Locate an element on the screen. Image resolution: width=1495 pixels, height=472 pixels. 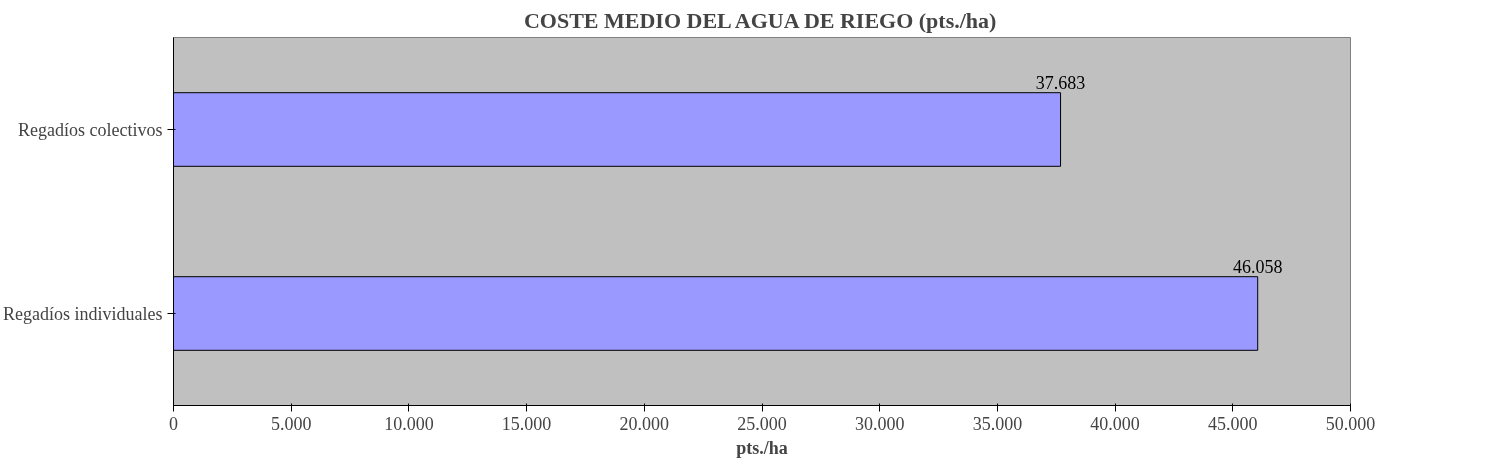
x-tick-label: 25.000 is located at coordinates (762, 423).